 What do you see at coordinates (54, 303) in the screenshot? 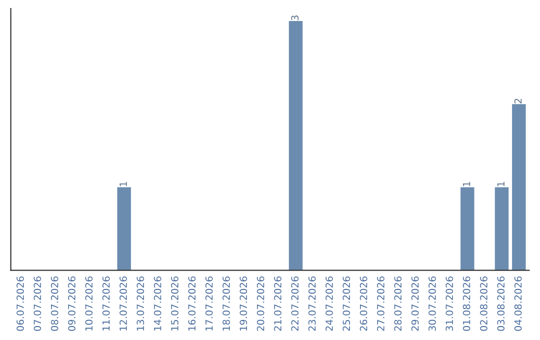
I see `x-tick-label: 08.07.2026` at bounding box center [54, 303].